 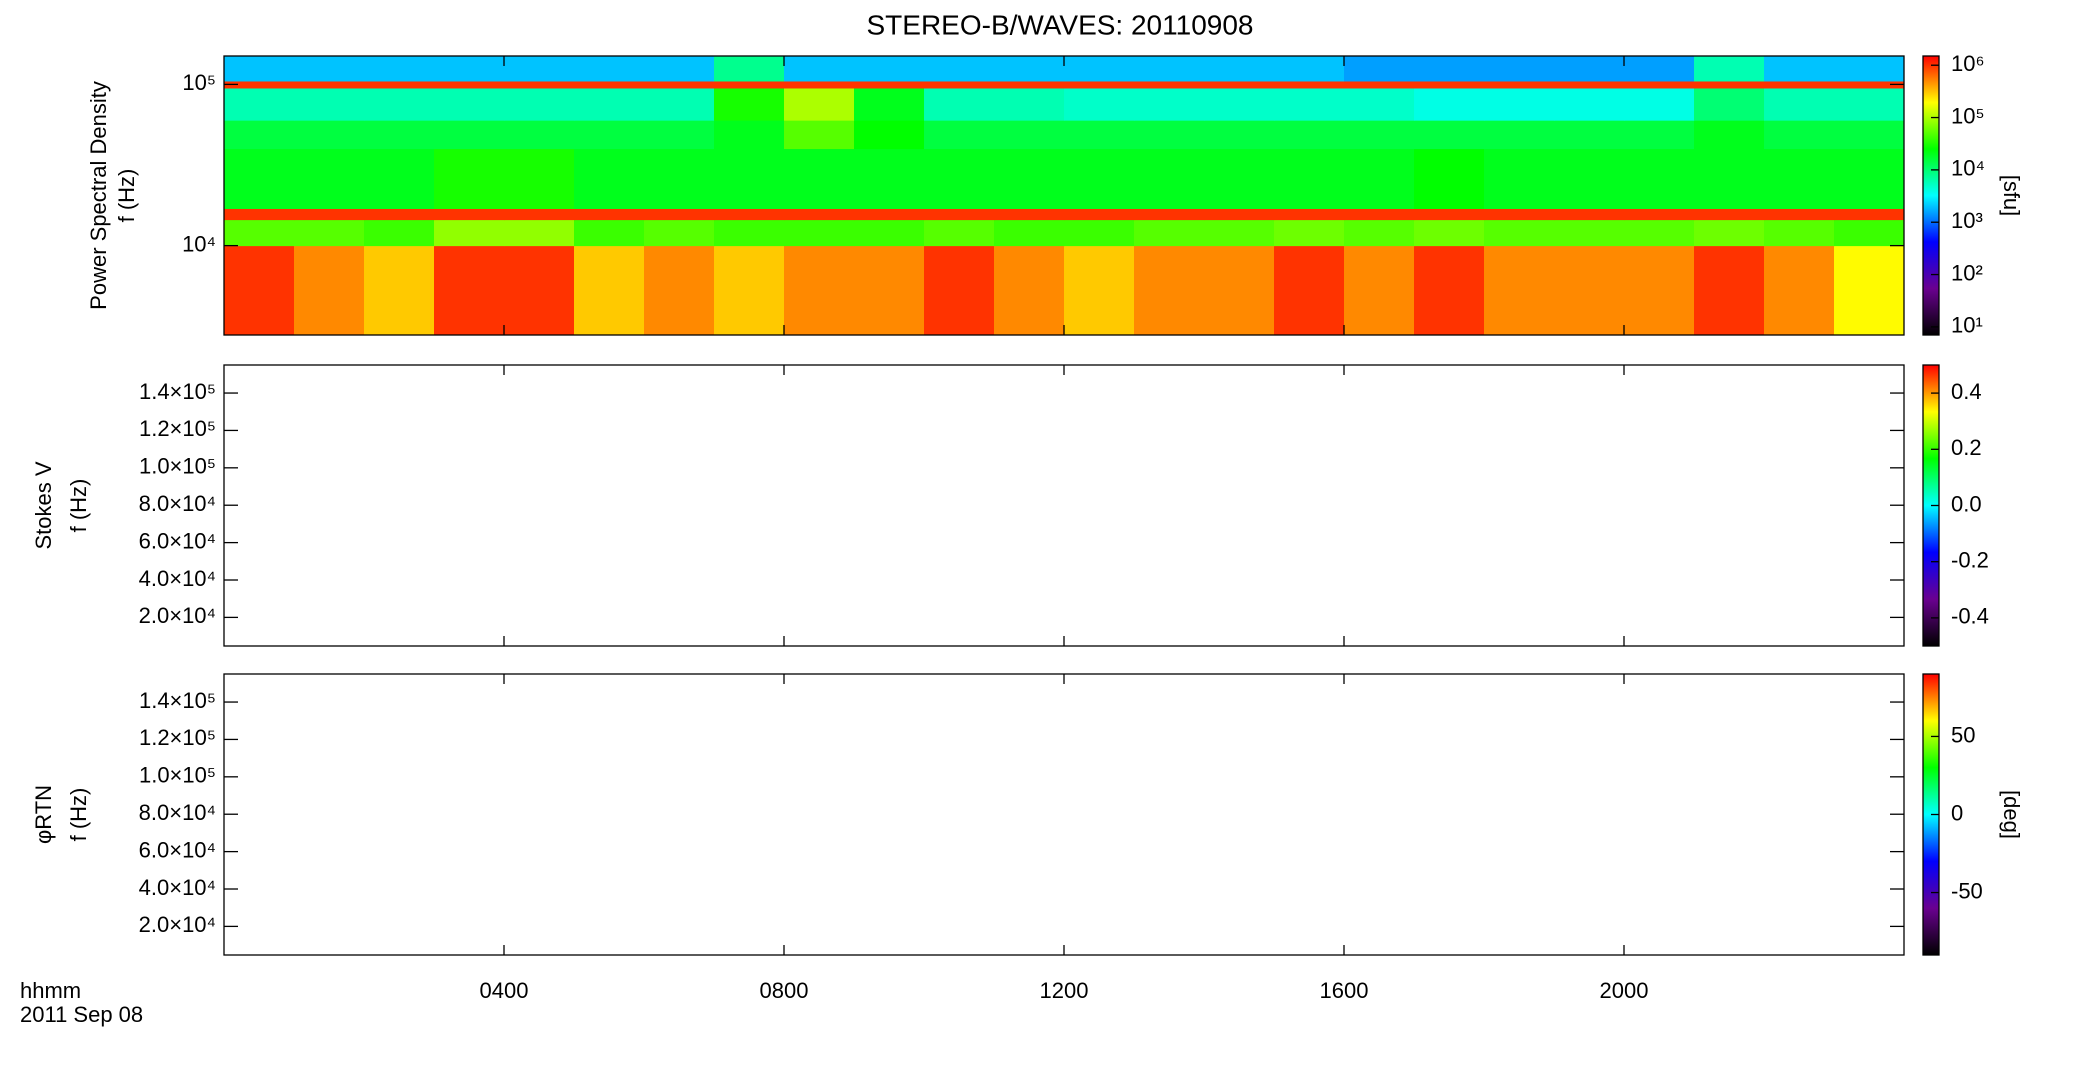 What do you see at coordinates (50, 990) in the screenshot?
I see `x-axis-label: hhmm` at bounding box center [50, 990].